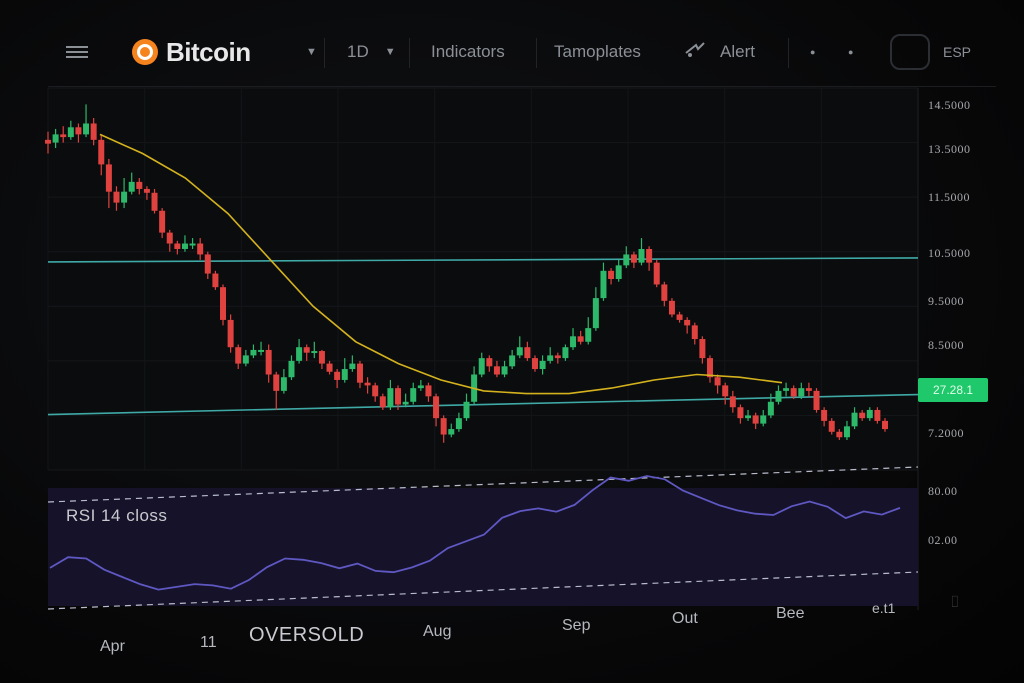  Describe the element at coordinates (576, 625) in the screenshot. I see `x-tick-label: Sep` at that location.